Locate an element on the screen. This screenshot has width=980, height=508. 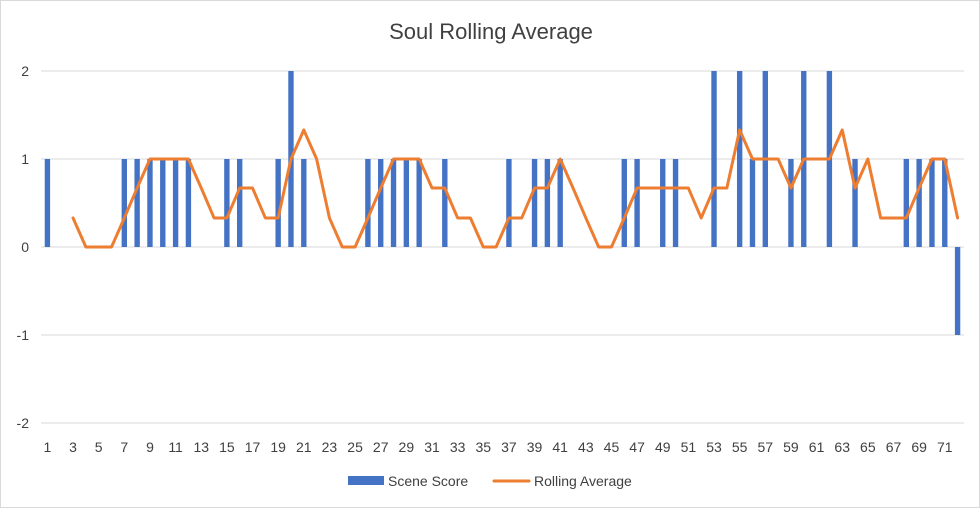
x-tick-label: 71 is located at coordinates (945, 447).